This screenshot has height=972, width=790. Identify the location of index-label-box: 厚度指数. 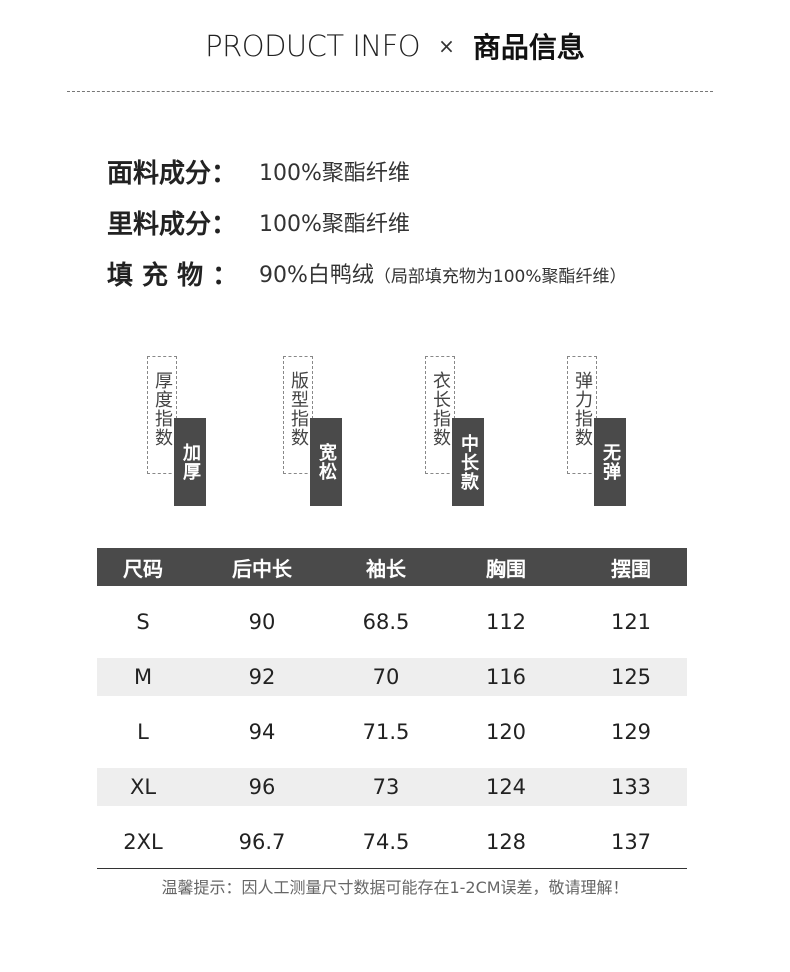
(162, 415).